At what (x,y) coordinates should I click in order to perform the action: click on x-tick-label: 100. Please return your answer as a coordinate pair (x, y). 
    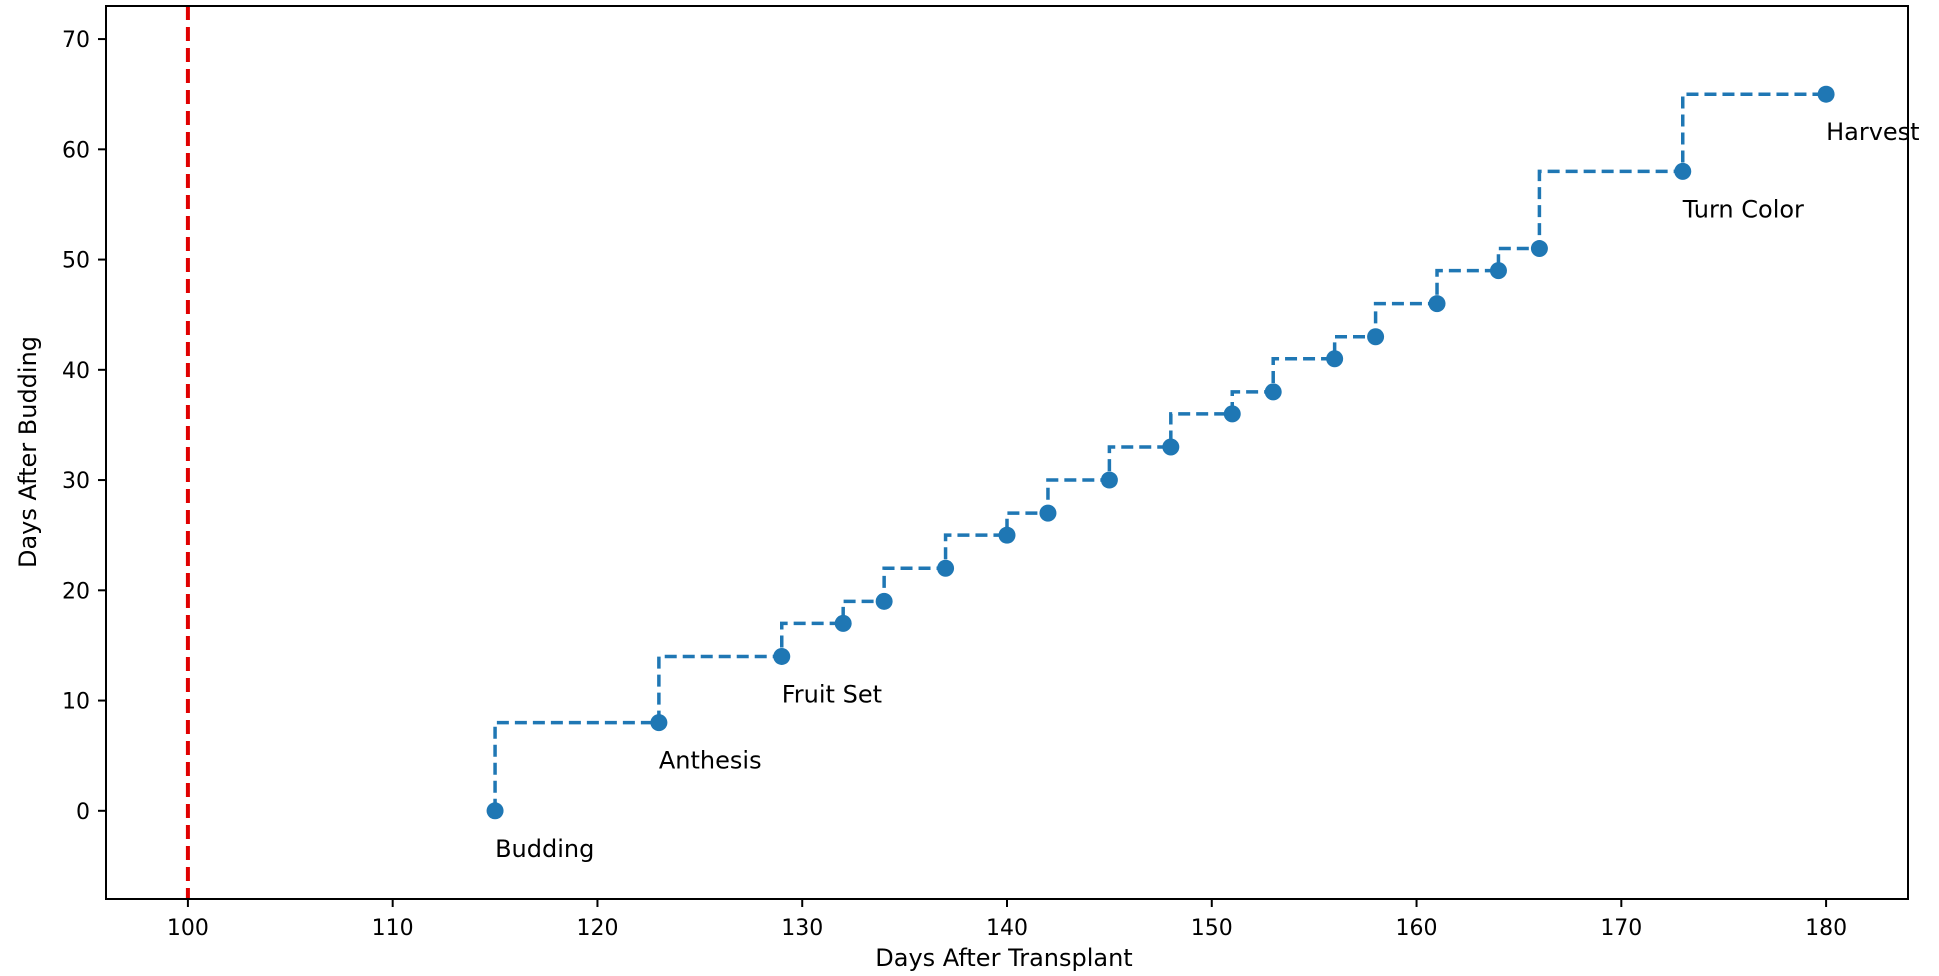
    Looking at the image, I should click on (188, 928).